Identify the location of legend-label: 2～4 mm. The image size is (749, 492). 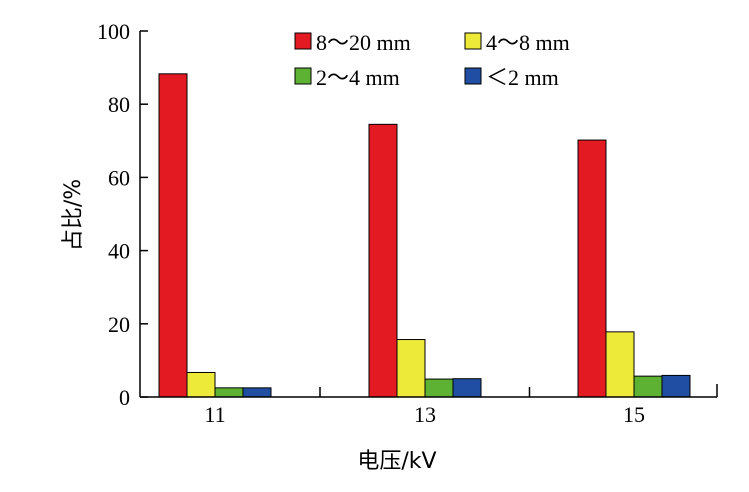
(358, 77).